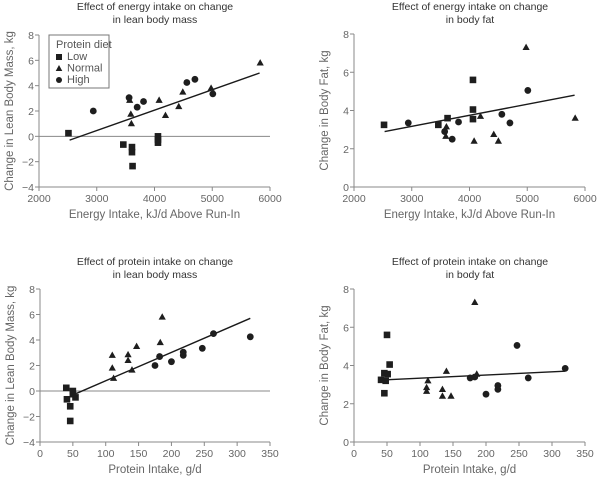 This screenshot has height=479, width=600. What do you see at coordinates (97, 199) in the screenshot?
I see `x-tick-label: 3000` at bounding box center [97, 199].